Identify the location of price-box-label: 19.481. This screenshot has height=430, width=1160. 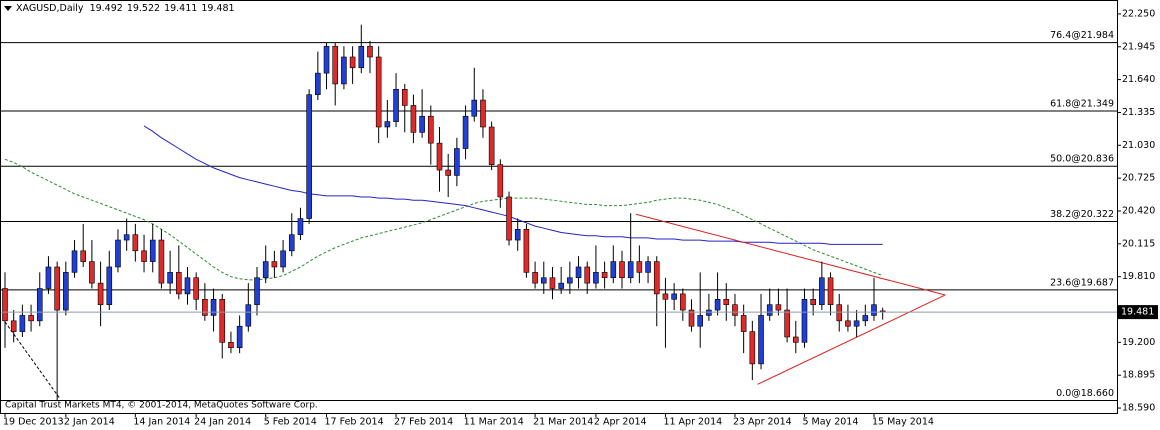
(1137, 312).